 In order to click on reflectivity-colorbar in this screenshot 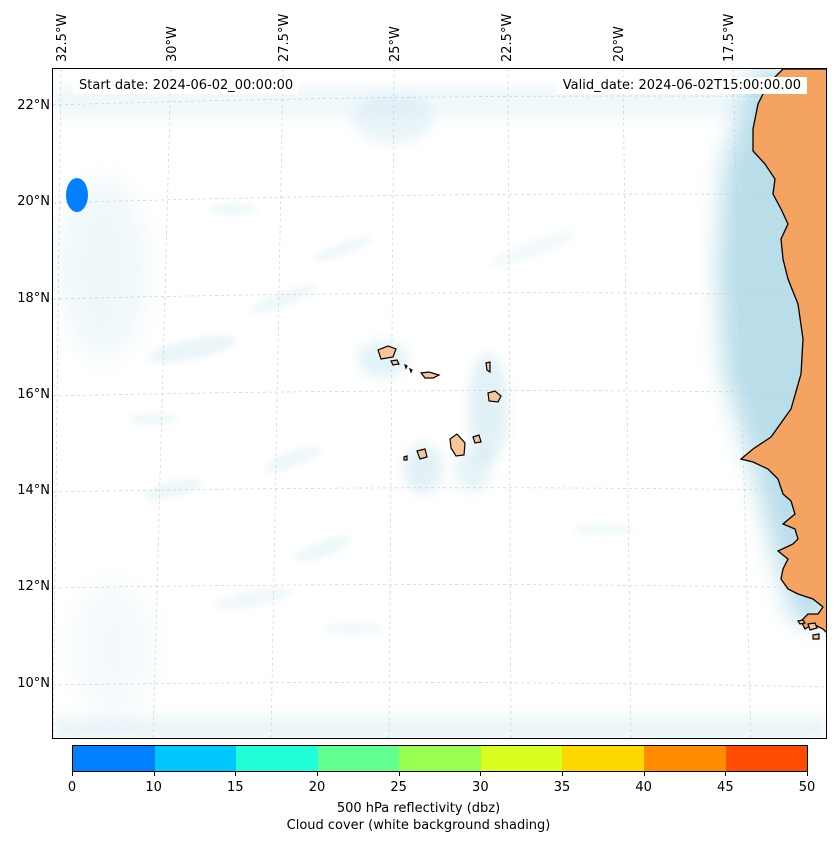, I will do `click(440, 758)`.